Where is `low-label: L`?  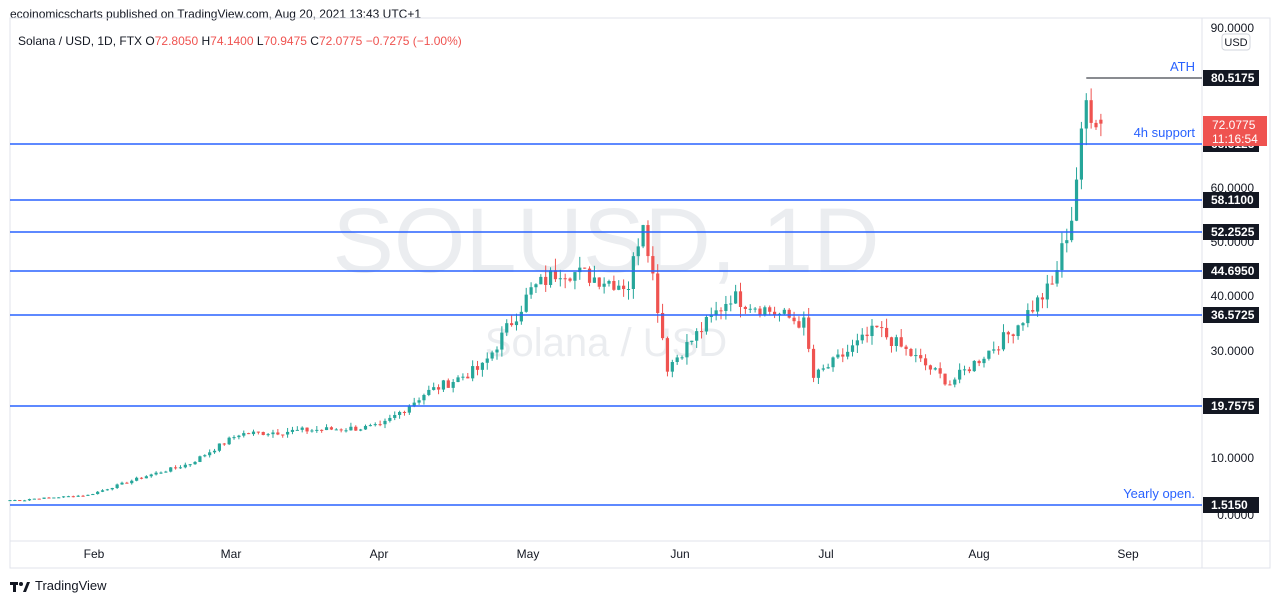 low-label: L is located at coordinates (260, 41).